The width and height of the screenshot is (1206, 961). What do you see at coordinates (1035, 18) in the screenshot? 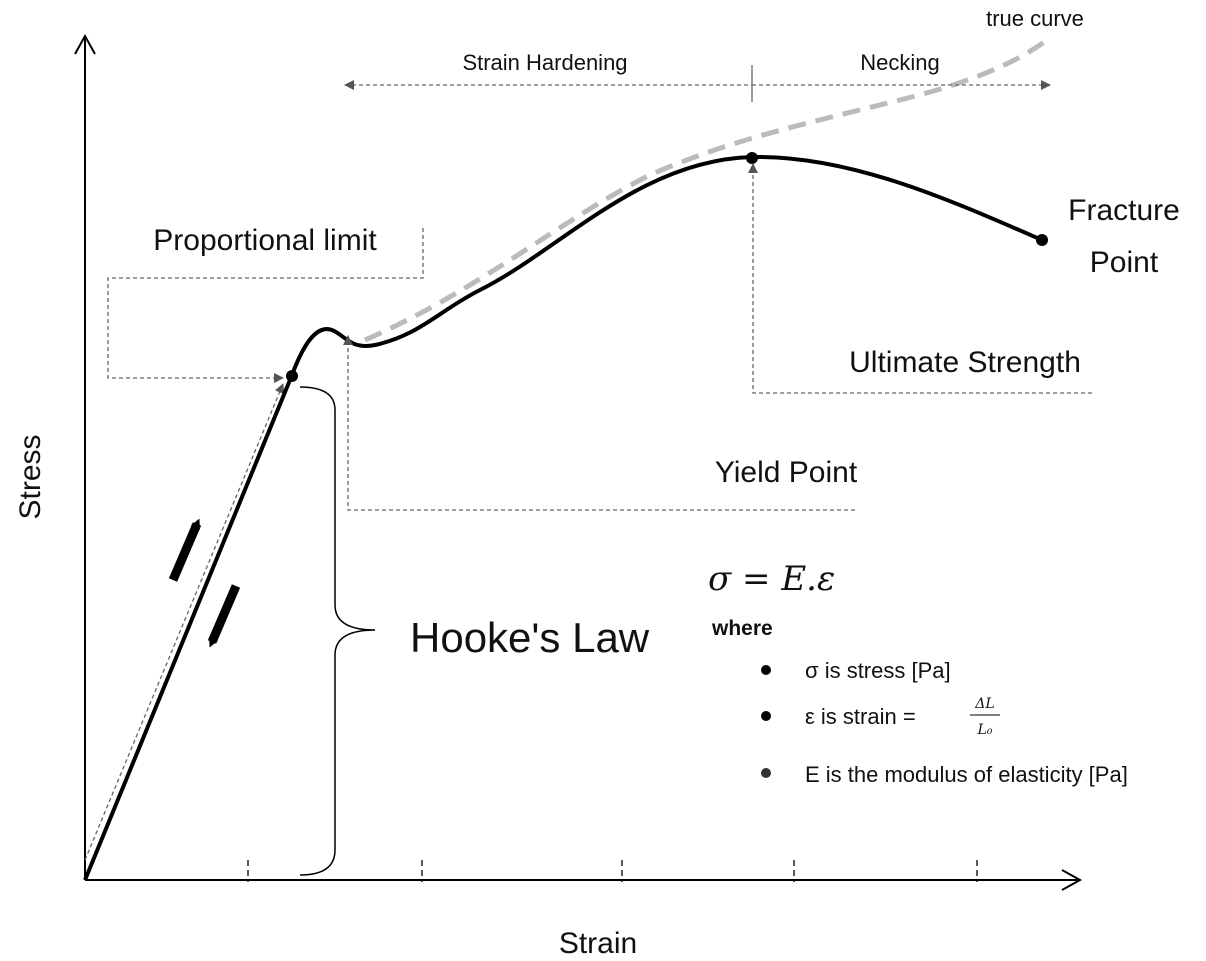
I see `true-curve-label: true curve` at bounding box center [1035, 18].